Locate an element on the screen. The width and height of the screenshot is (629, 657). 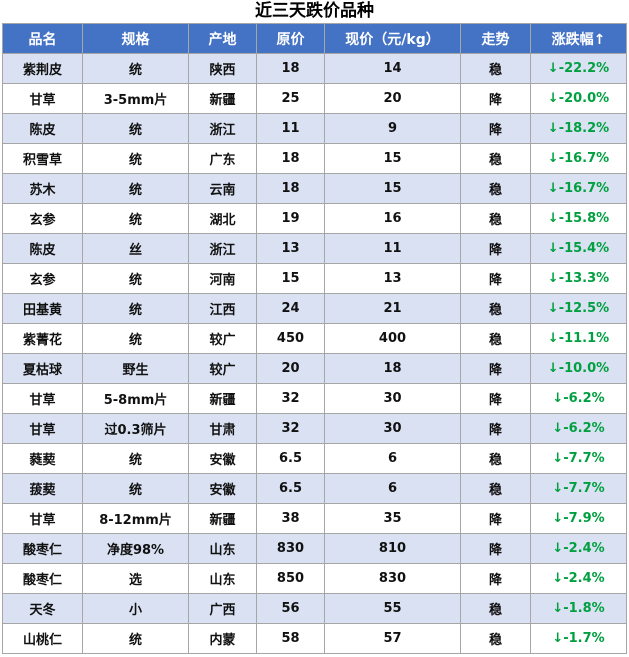
table-row: 田基黄统江西 24 21 稳 ↓-12.5% is located at coordinates (314, 308).